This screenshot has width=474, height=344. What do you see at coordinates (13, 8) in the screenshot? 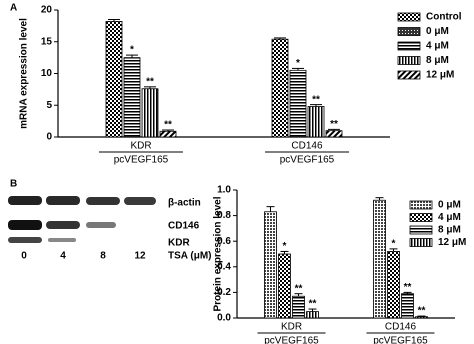
I see `panel-letter: A` at bounding box center [13, 8].